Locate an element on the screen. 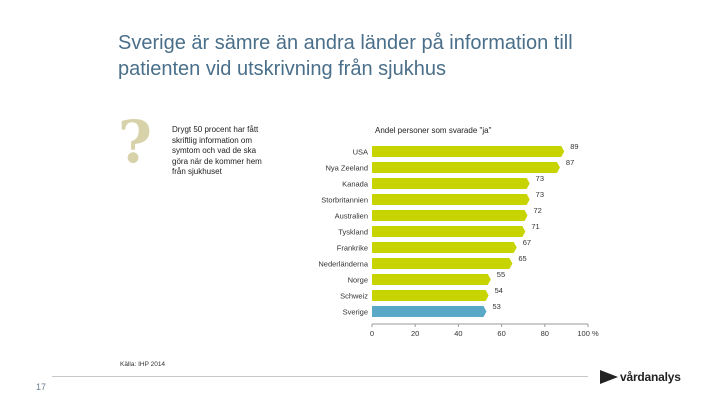  x-tick-label: 20 is located at coordinates (415, 333).